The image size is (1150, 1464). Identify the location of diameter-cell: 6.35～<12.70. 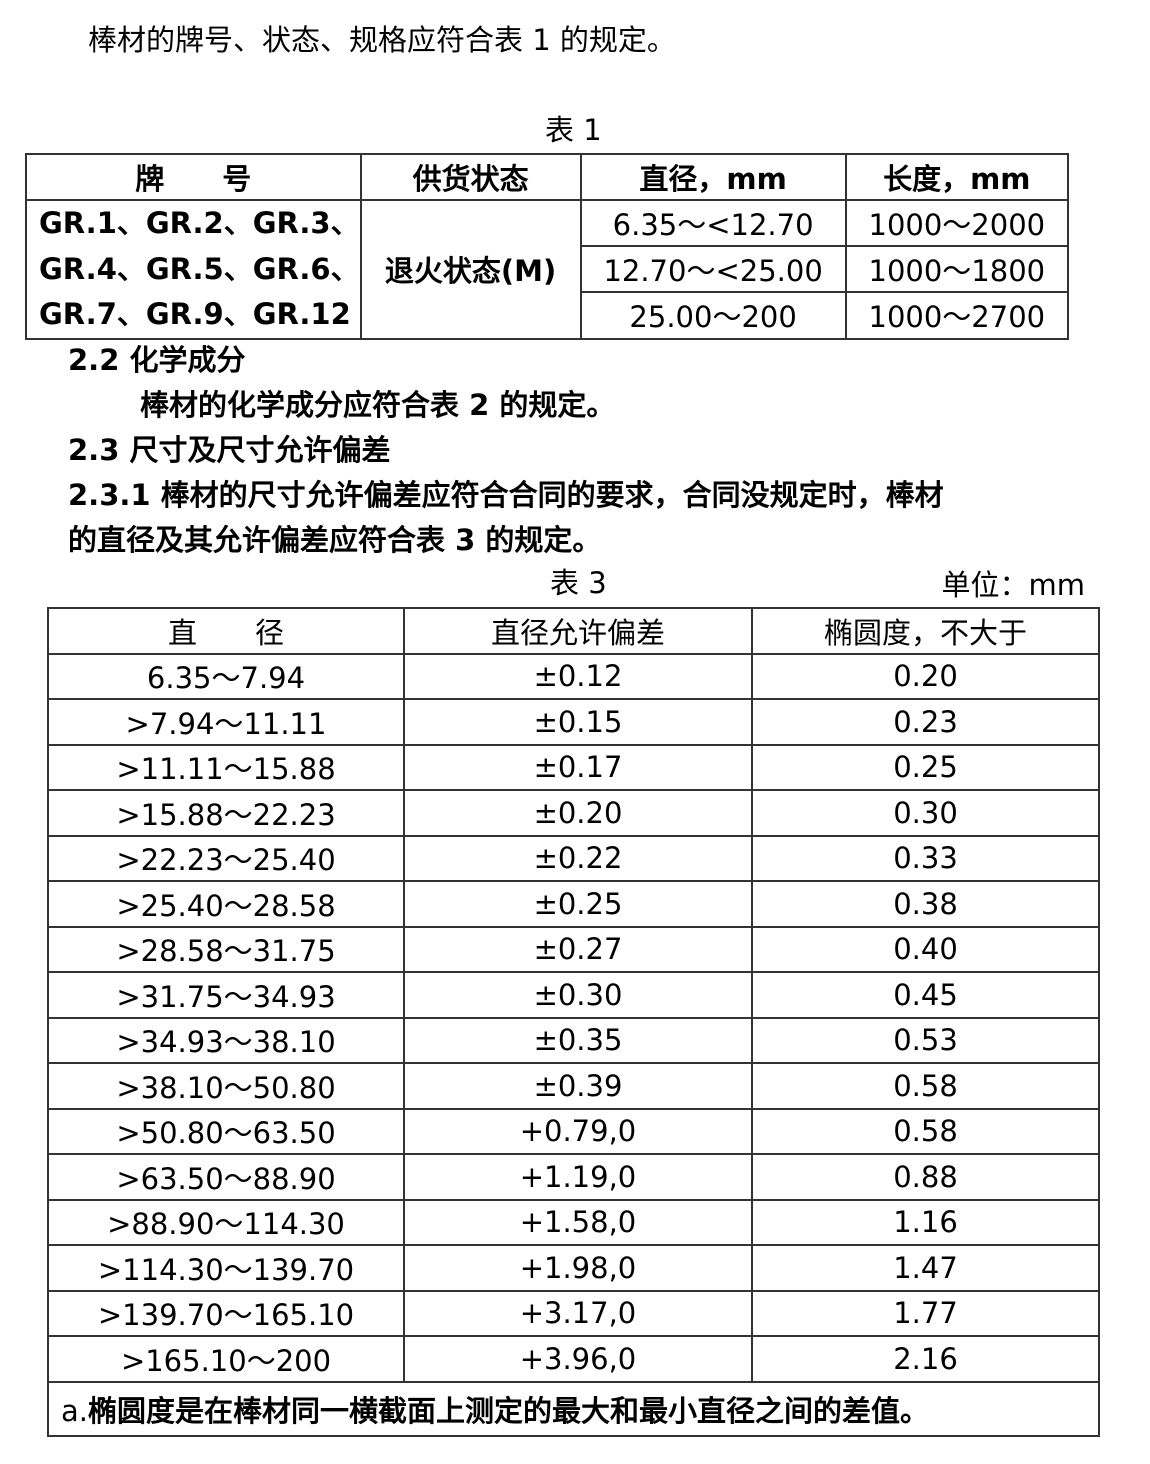
(713, 223).